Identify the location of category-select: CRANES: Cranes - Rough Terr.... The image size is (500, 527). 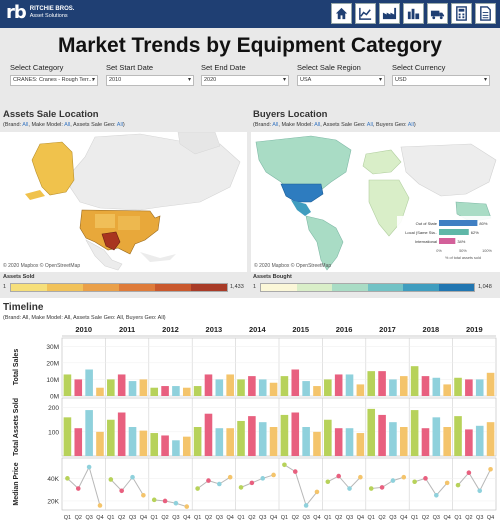
(54, 80).